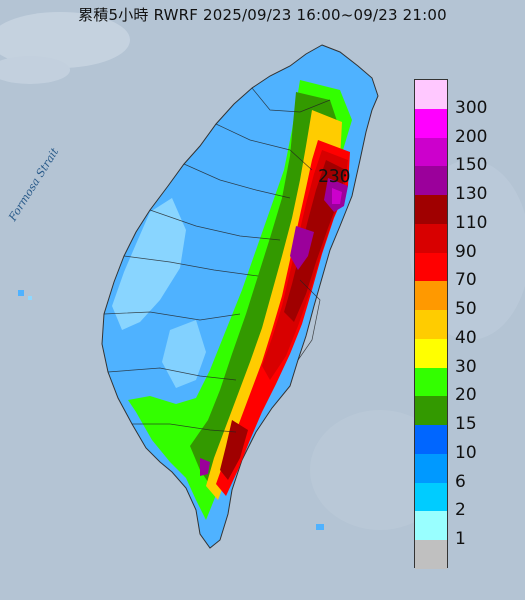 This screenshot has width=525, height=600. I want to click on legend-label: 50, so click(466, 309).